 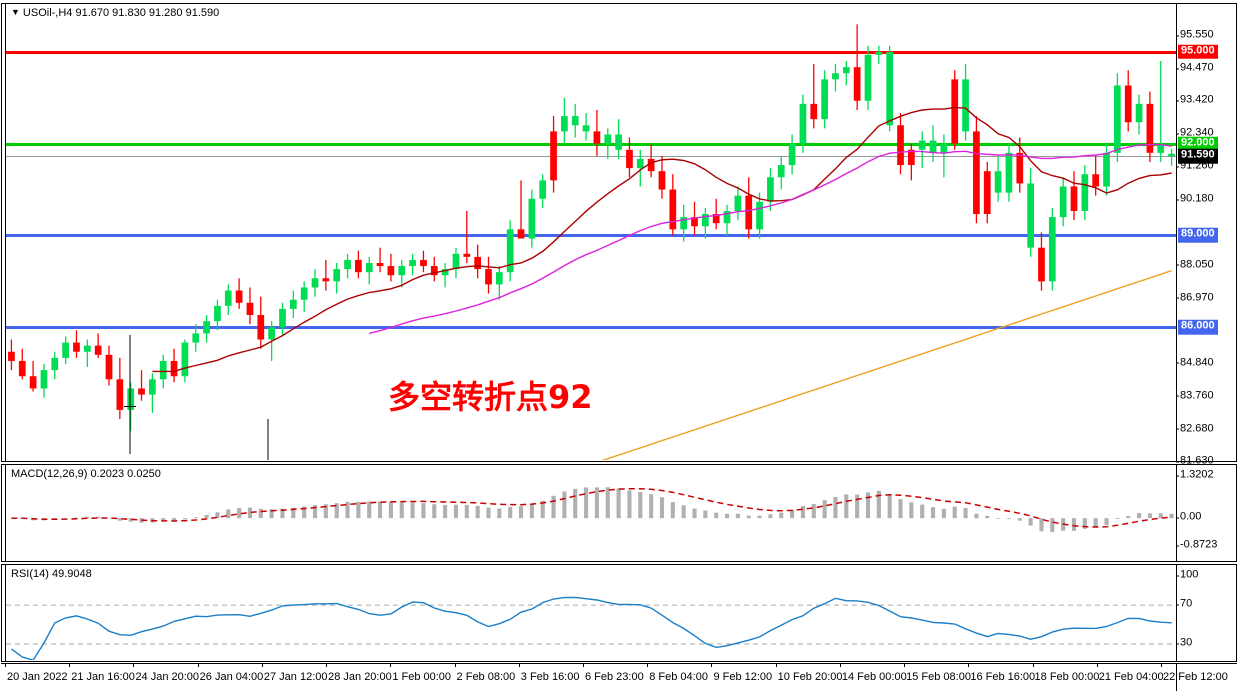 What do you see at coordinates (1198, 235) in the screenshot?
I see `price-level-badge-89.000: 89.000` at bounding box center [1198, 235].